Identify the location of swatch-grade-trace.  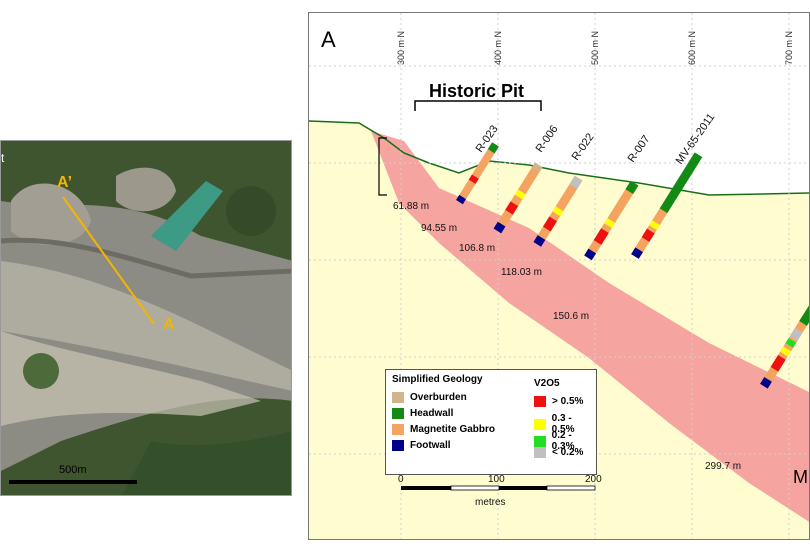
(540, 452).